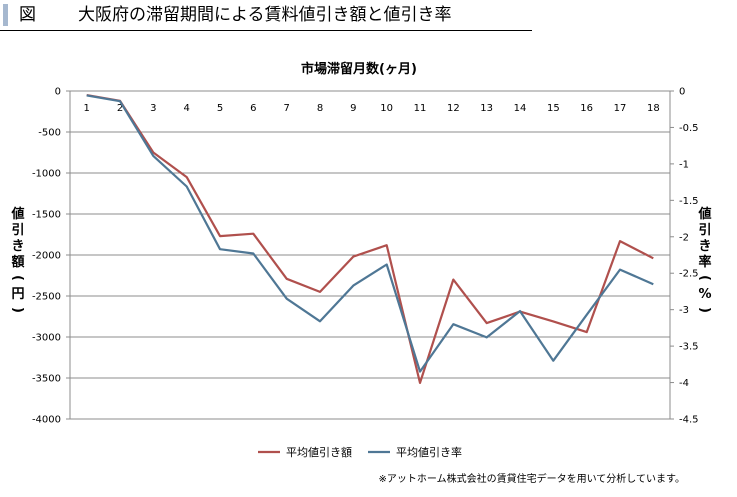 The width and height of the screenshot is (737, 497). Describe the element at coordinates (46, 379) in the screenshot. I see `y-tick-label: -3500` at that location.